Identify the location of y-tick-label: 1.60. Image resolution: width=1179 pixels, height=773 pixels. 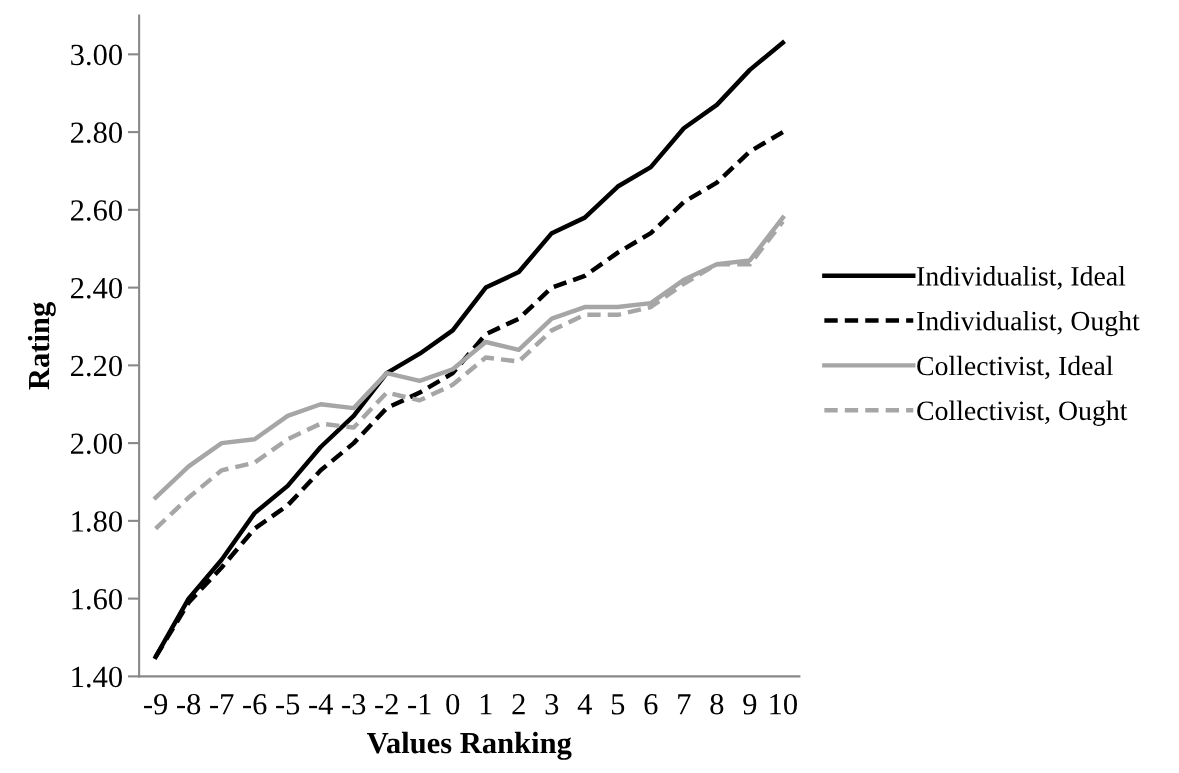
(97, 599).